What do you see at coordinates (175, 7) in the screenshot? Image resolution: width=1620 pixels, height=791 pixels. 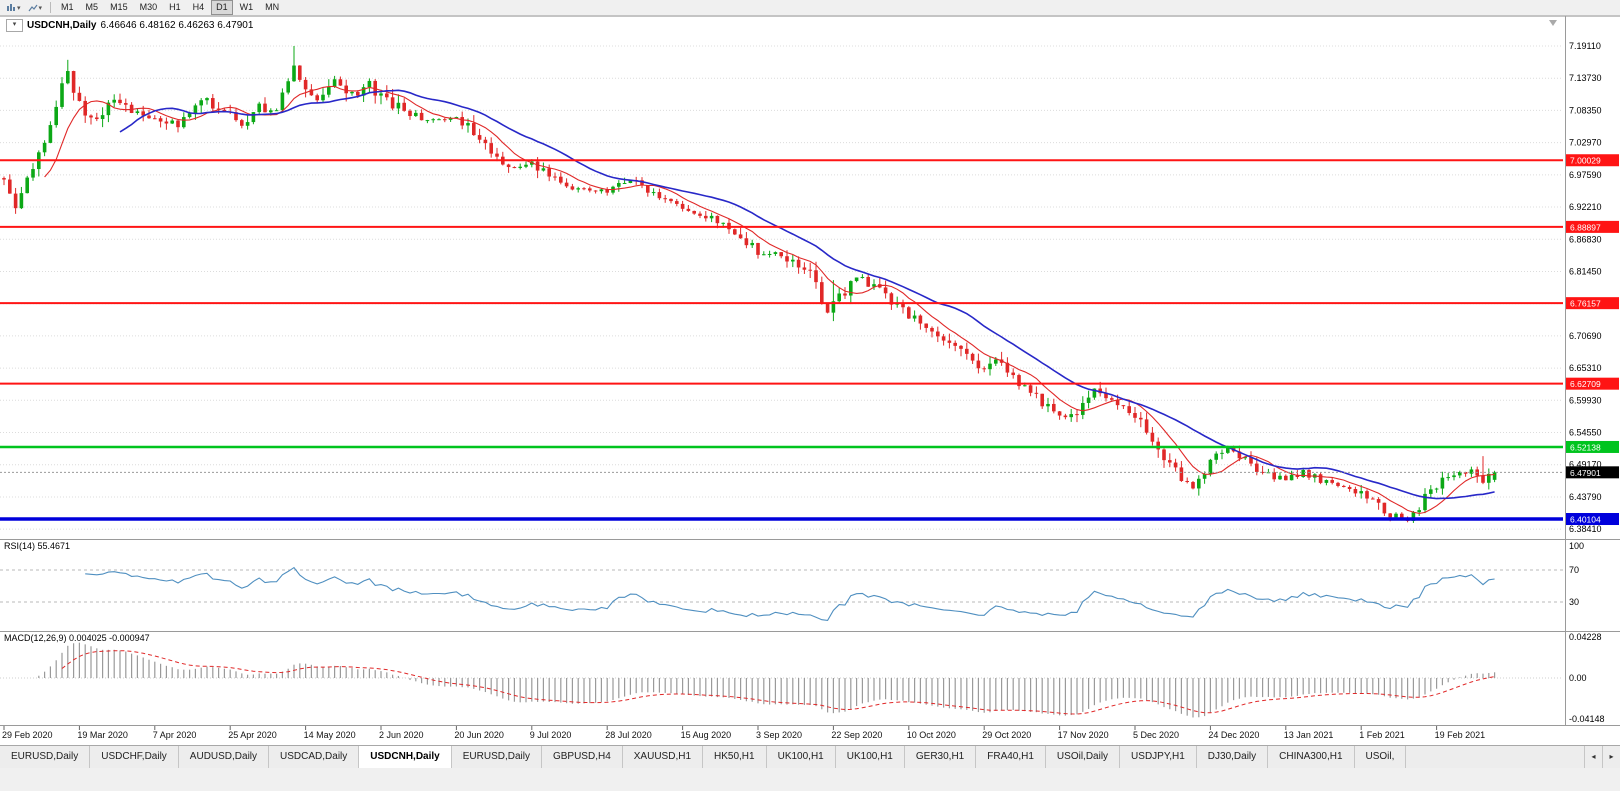 I see `timeframe-button-H1: H1` at bounding box center [175, 7].